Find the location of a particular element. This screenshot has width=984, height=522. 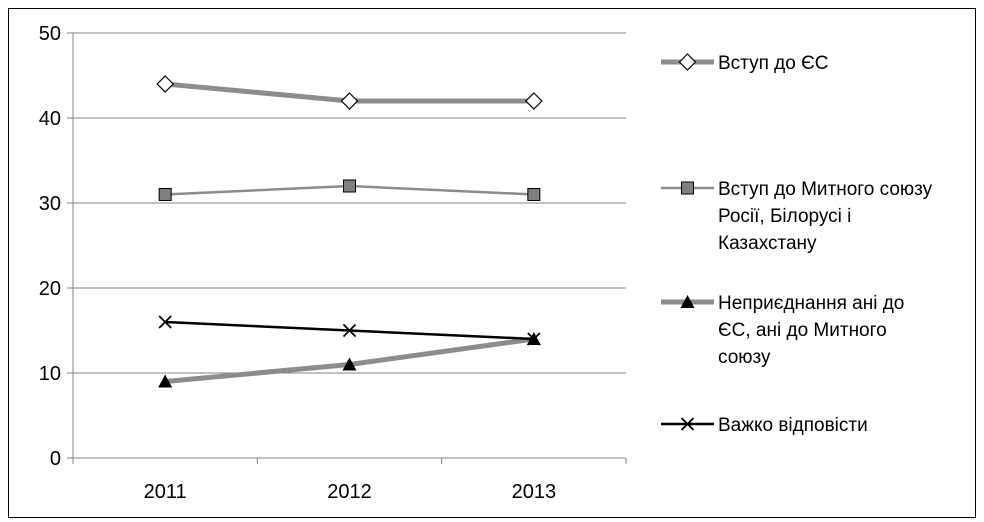

x-tick-label: 2012 is located at coordinates (349, 492).